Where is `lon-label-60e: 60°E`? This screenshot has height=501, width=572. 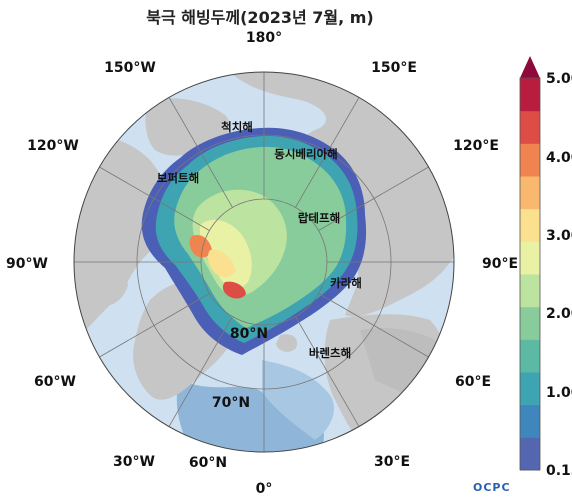
lon-label-60e: 60°E is located at coordinates (473, 382).